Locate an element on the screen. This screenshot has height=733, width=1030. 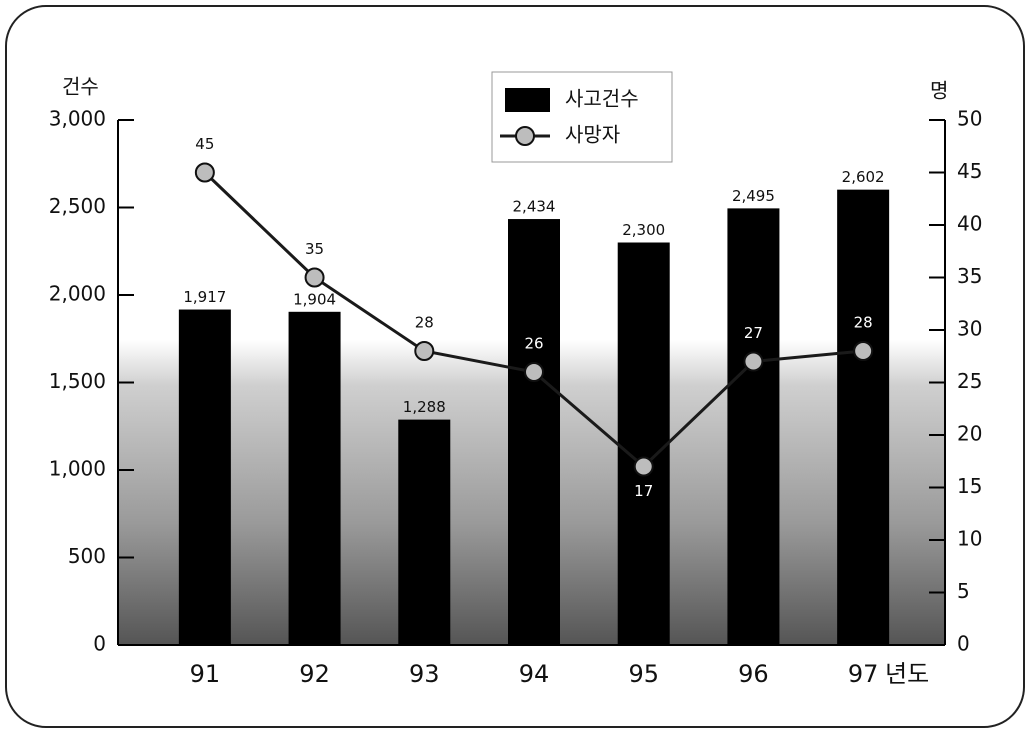
x-tick-label: 93 is located at coordinates (424, 674).